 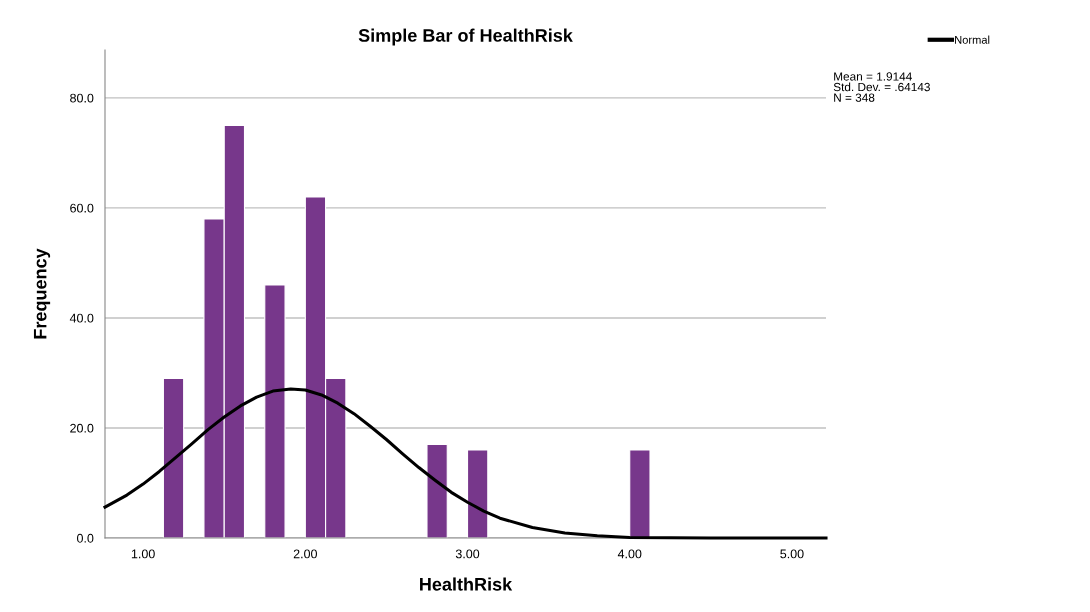 What do you see at coordinates (305, 554) in the screenshot?
I see `x-tick-label: 2.00` at bounding box center [305, 554].